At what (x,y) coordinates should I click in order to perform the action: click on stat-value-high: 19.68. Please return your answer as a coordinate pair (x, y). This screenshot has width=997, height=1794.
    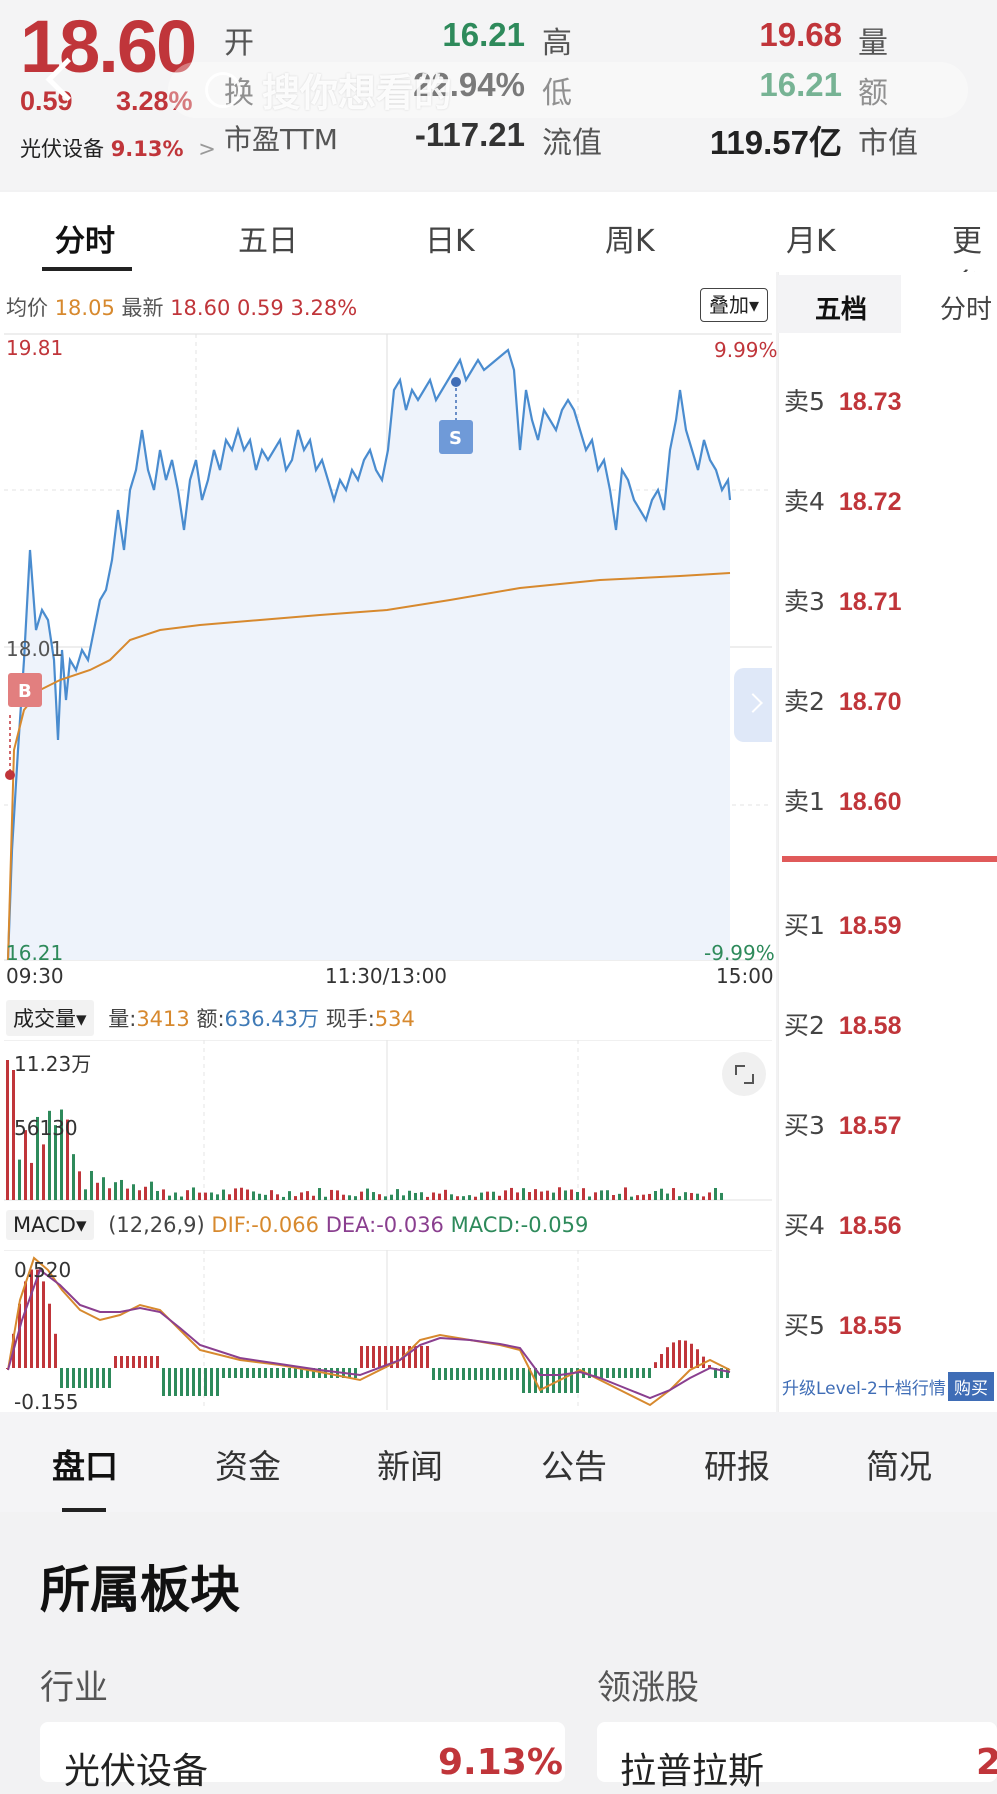
    Looking at the image, I should click on (800, 34).